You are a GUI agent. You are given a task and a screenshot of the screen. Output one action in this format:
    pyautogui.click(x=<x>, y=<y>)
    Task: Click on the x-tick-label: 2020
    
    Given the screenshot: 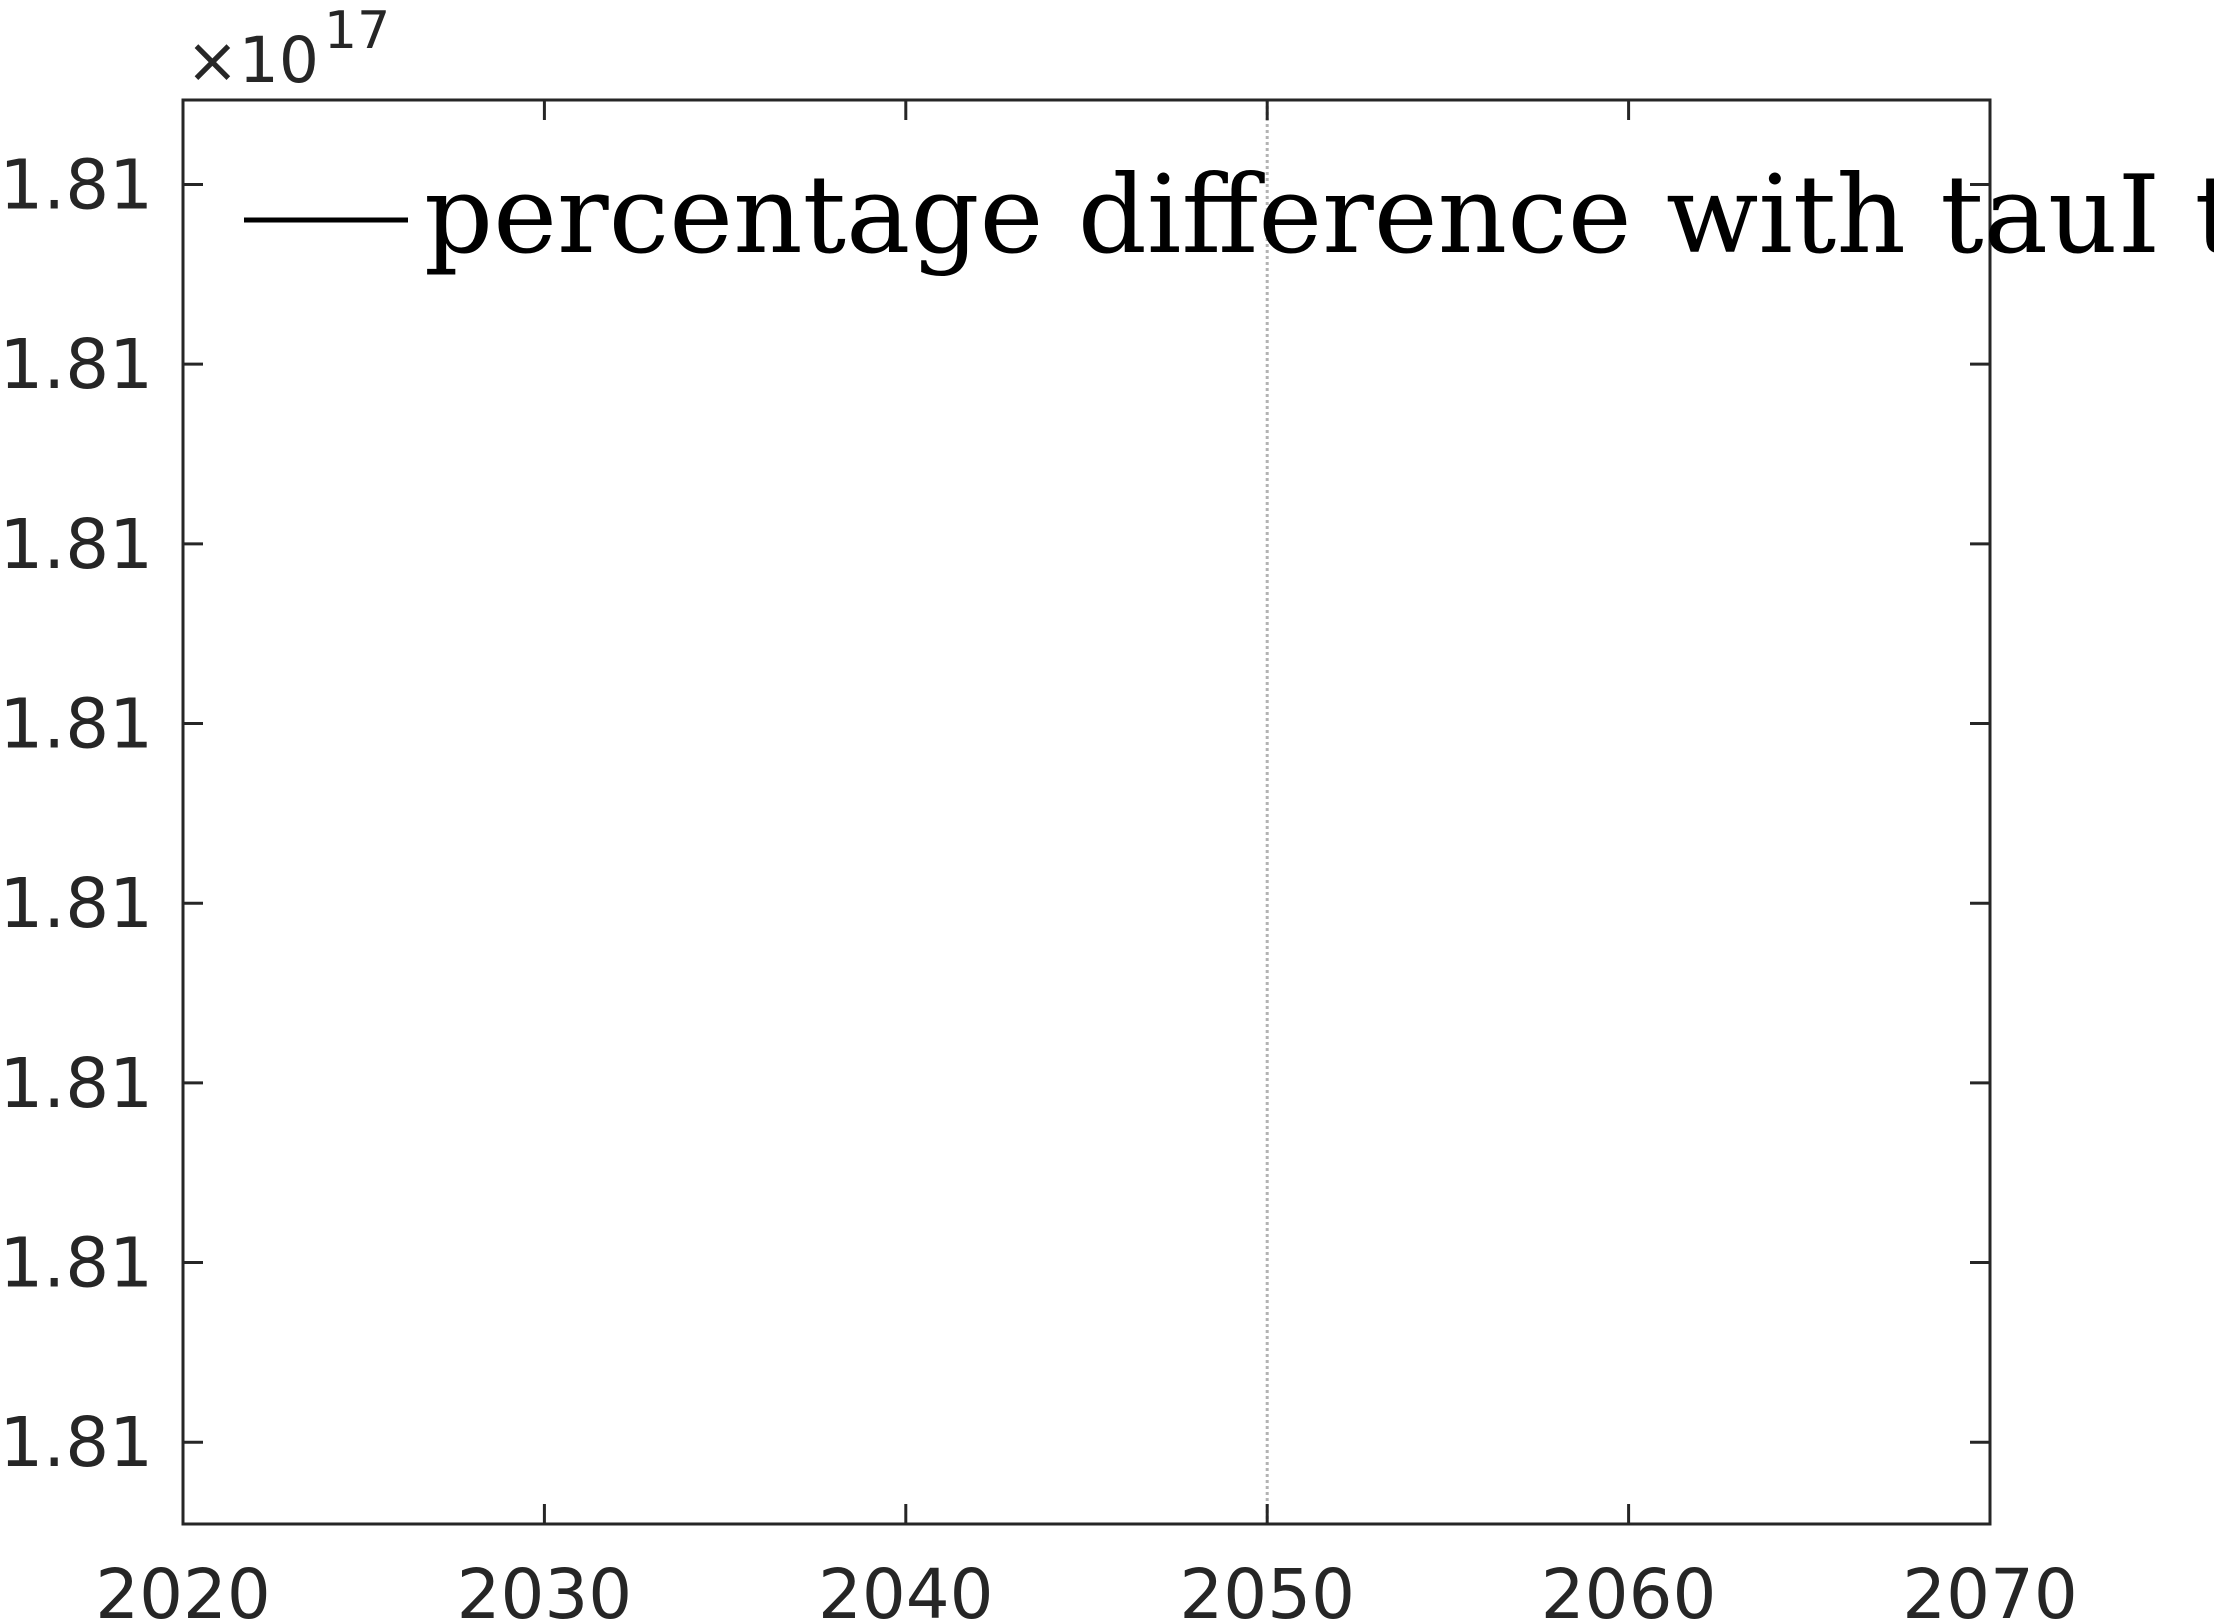 What is the action you would take?
    pyautogui.click(x=183, y=1588)
    